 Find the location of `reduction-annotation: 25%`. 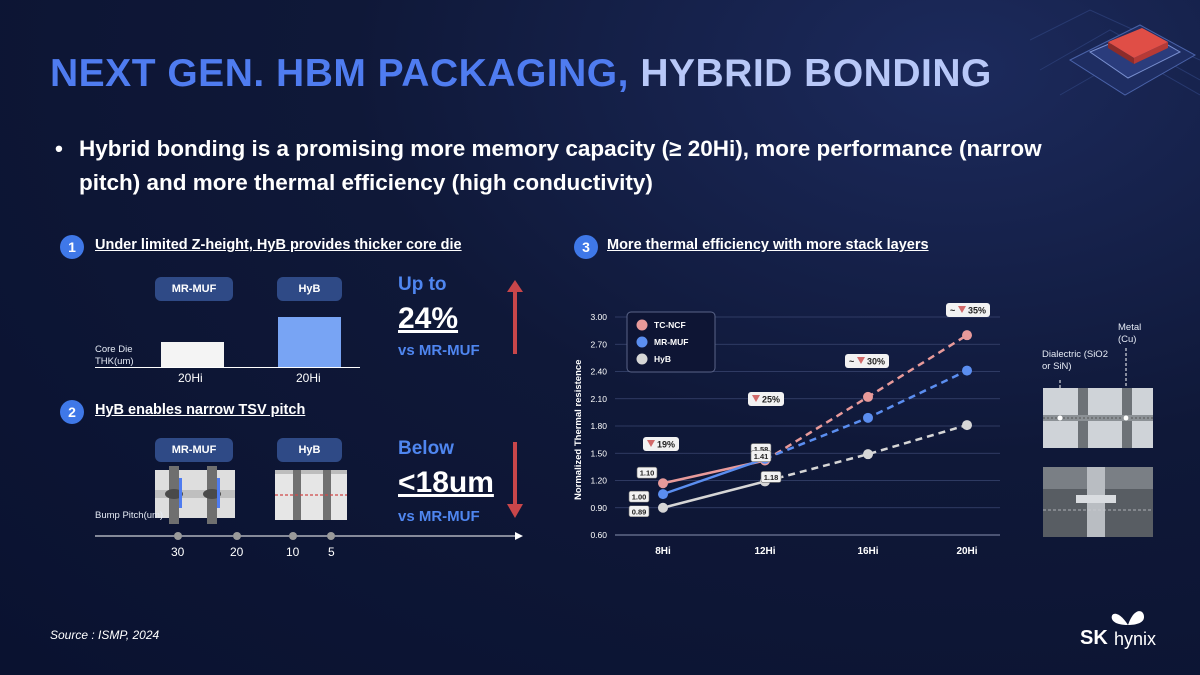

reduction-annotation: 25% is located at coordinates (766, 399).